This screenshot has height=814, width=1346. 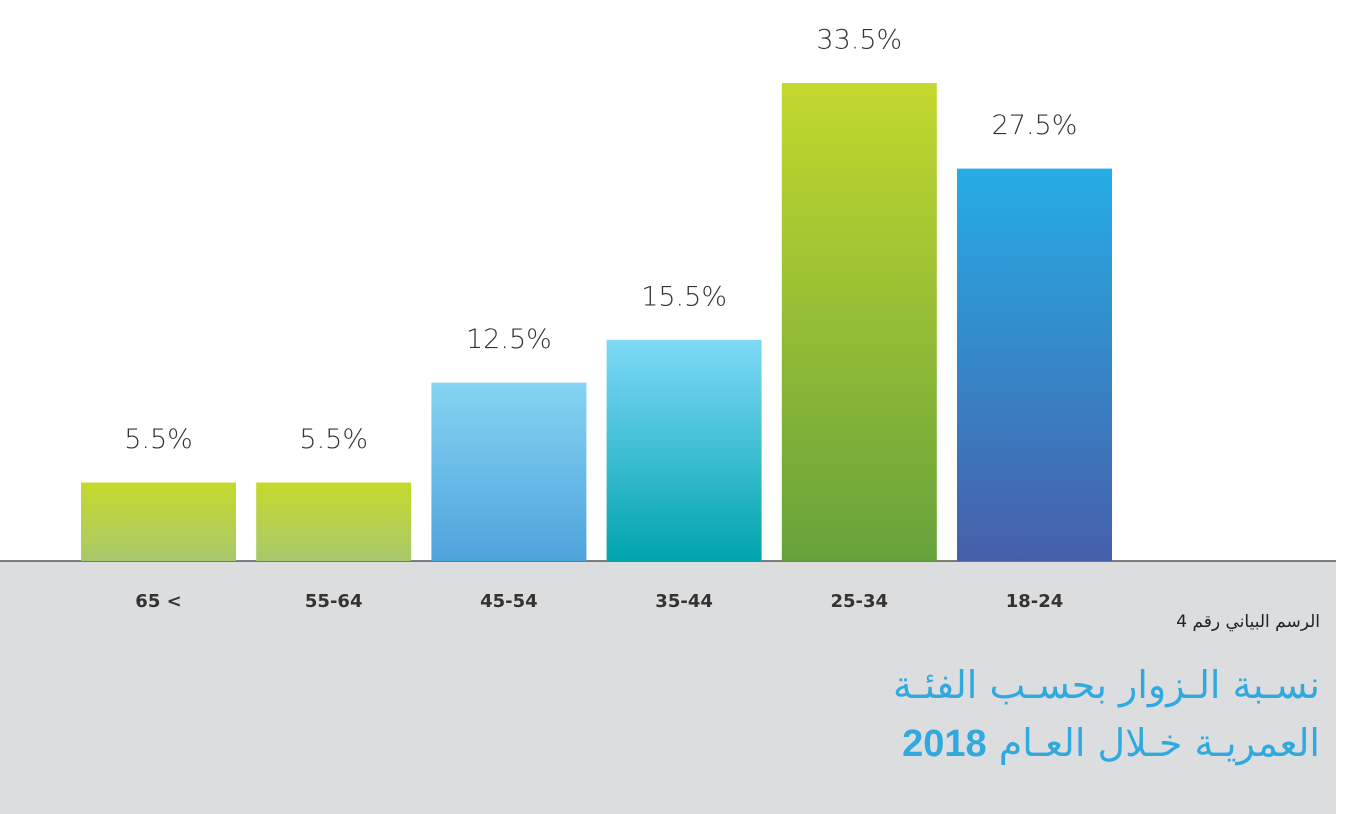 I want to click on title-line: نسـبة الـزوار بحسـب الفئـة, so click(x=1106, y=685).